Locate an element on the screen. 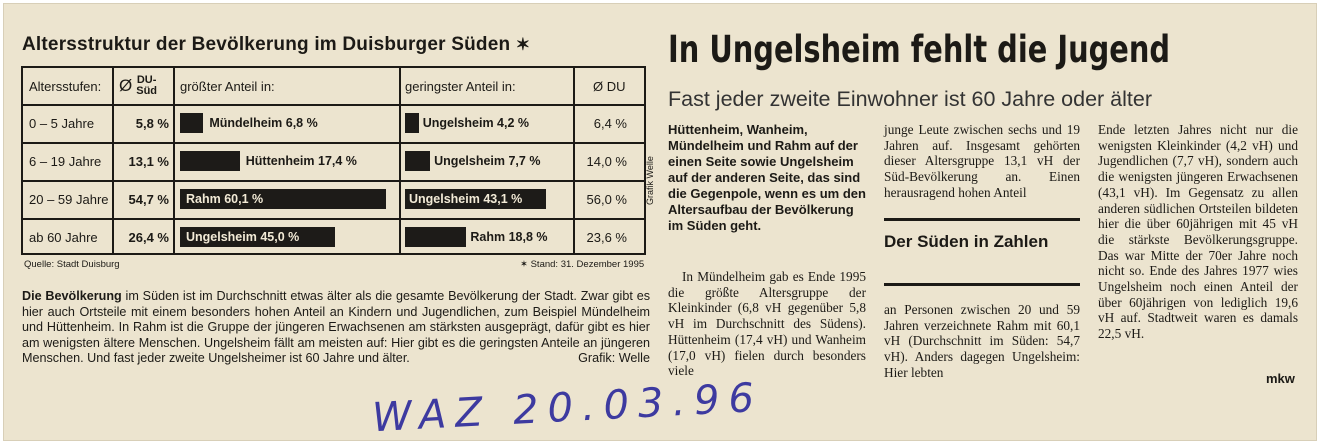 Image resolution: width=1320 pixels, height=444 pixels. box-rule-bottom is located at coordinates (982, 284).